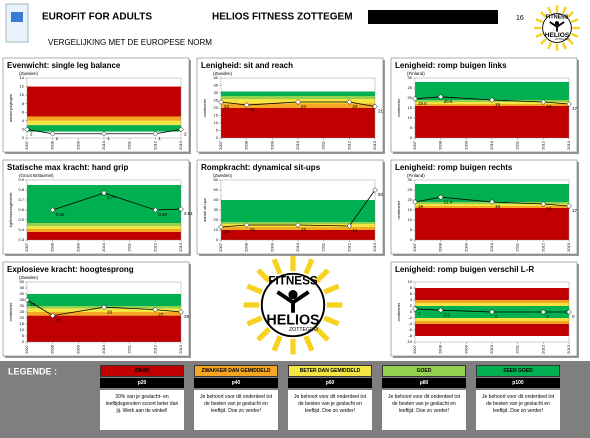 This screenshot has width=590, height=438. Describe the element at coordinates (520, 18) in the screenshot. I see `page-number: 16` at that location.